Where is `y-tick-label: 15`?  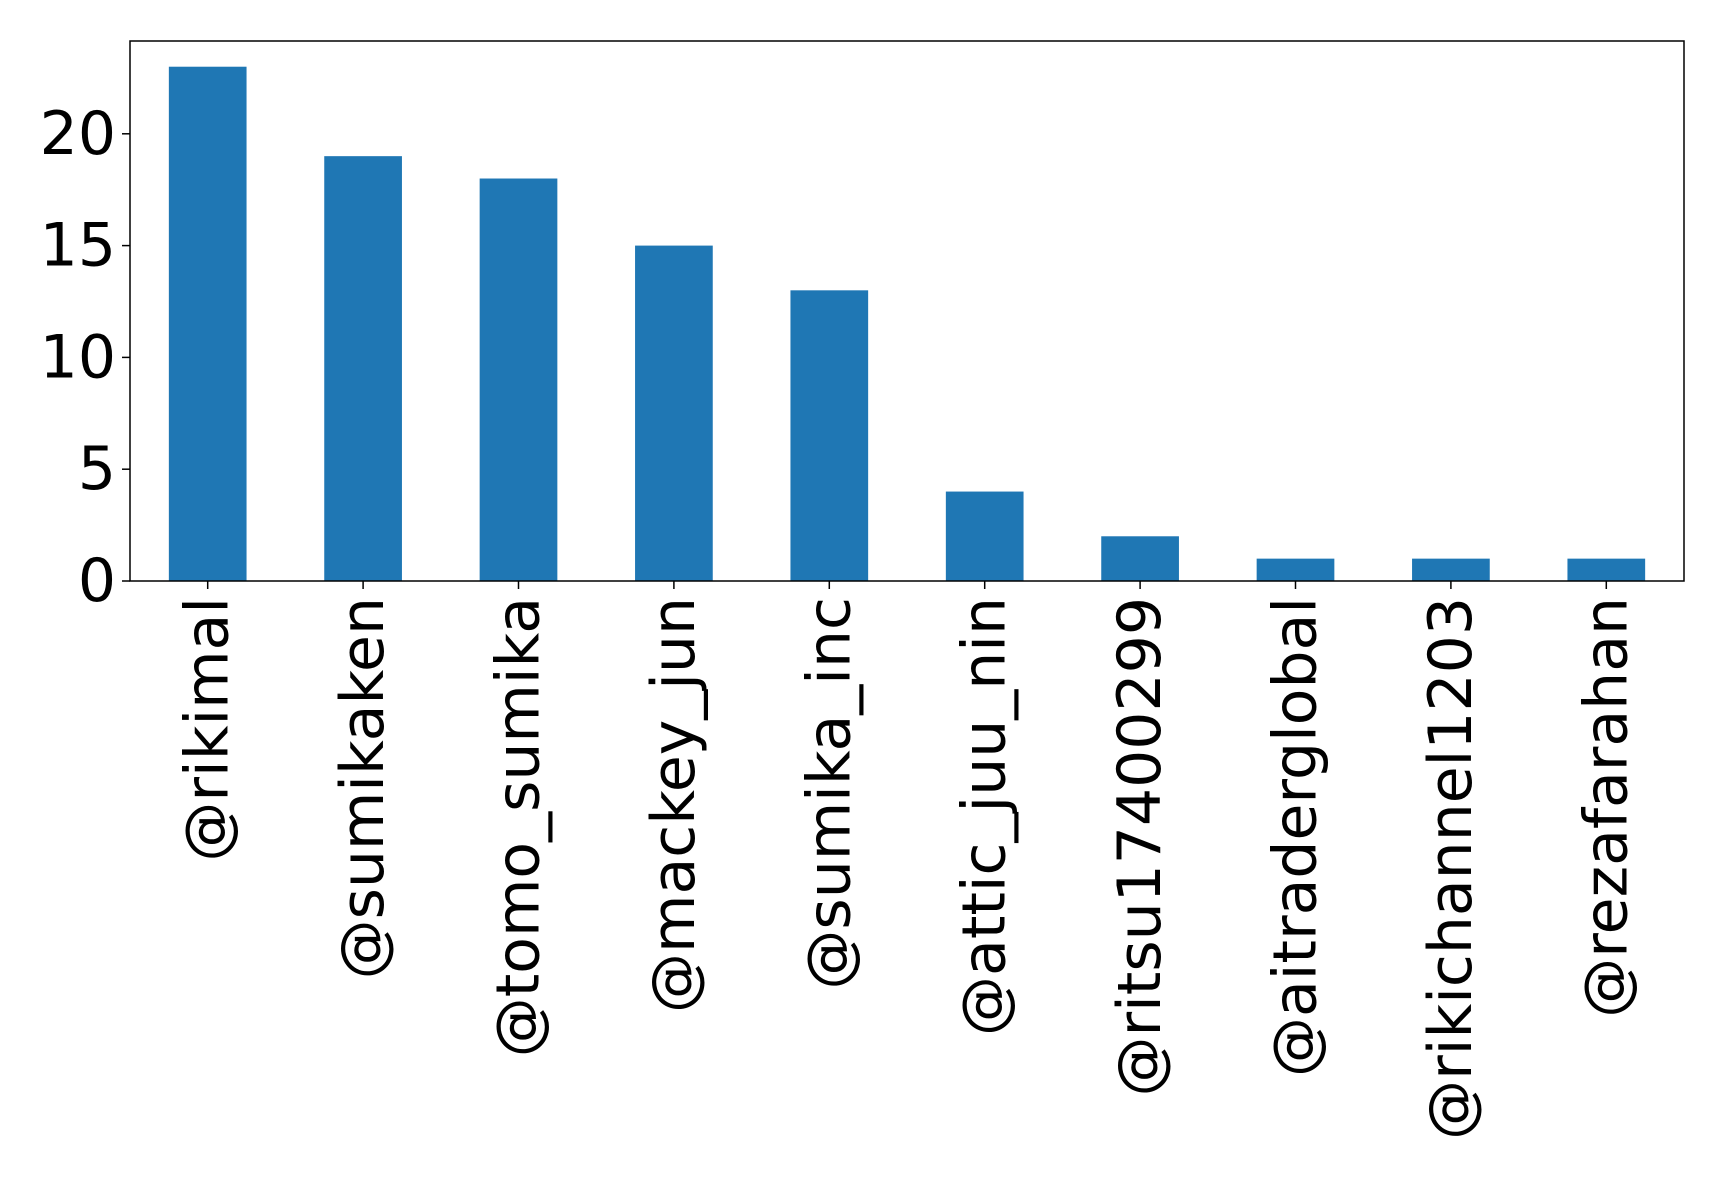
y-tick-label: 15 is located at coordinates (78, 246).